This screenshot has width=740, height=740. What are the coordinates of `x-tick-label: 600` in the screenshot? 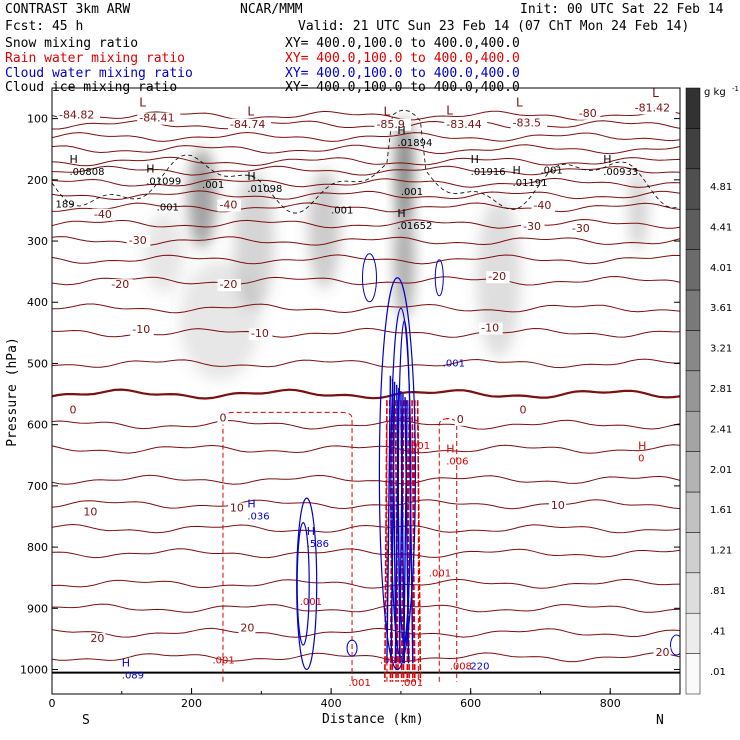 It's located at (470, 703).